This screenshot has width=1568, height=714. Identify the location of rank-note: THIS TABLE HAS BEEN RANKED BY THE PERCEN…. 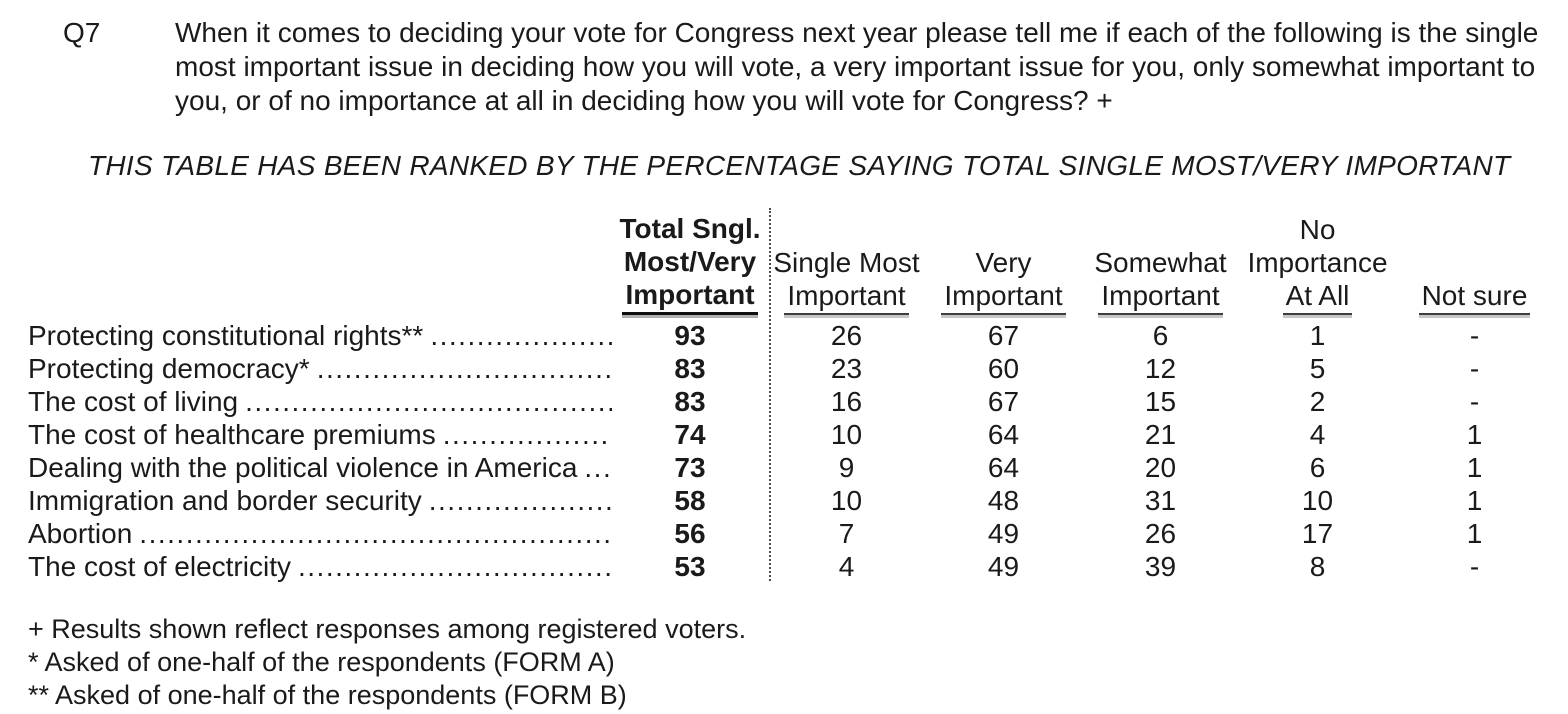
(799, 165).